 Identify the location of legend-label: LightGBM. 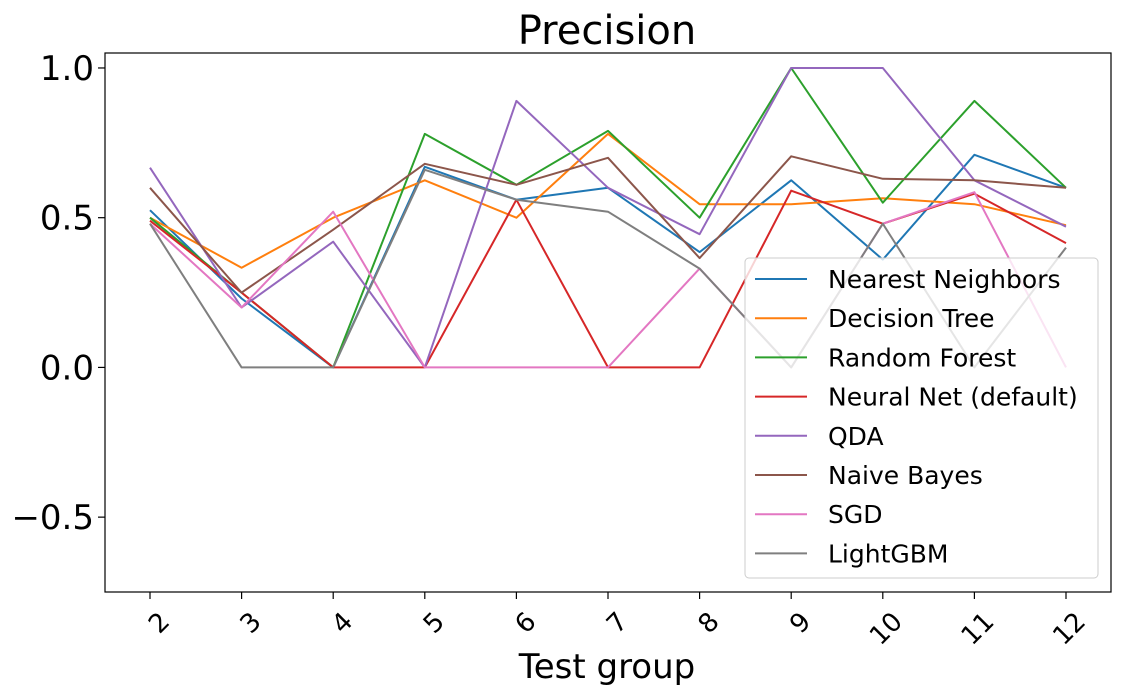
(888, 553).